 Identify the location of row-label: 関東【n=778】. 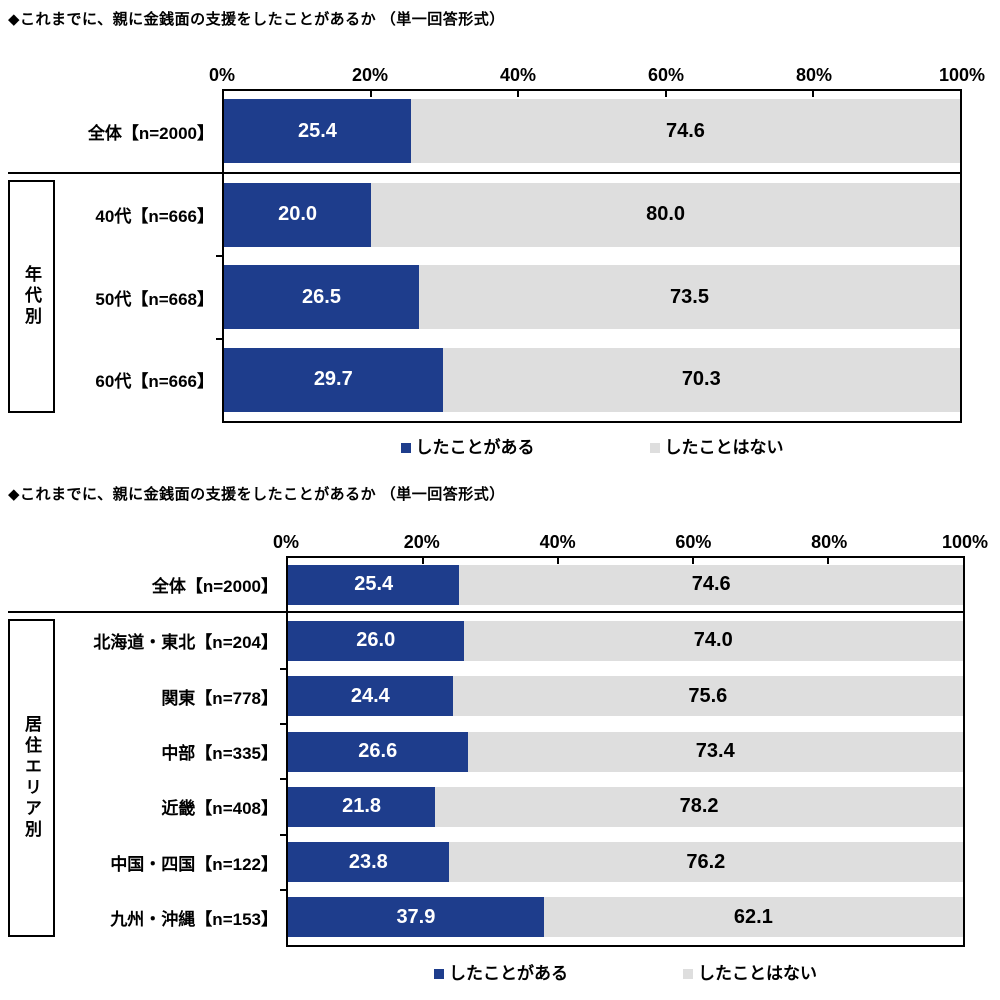
(219, 698).